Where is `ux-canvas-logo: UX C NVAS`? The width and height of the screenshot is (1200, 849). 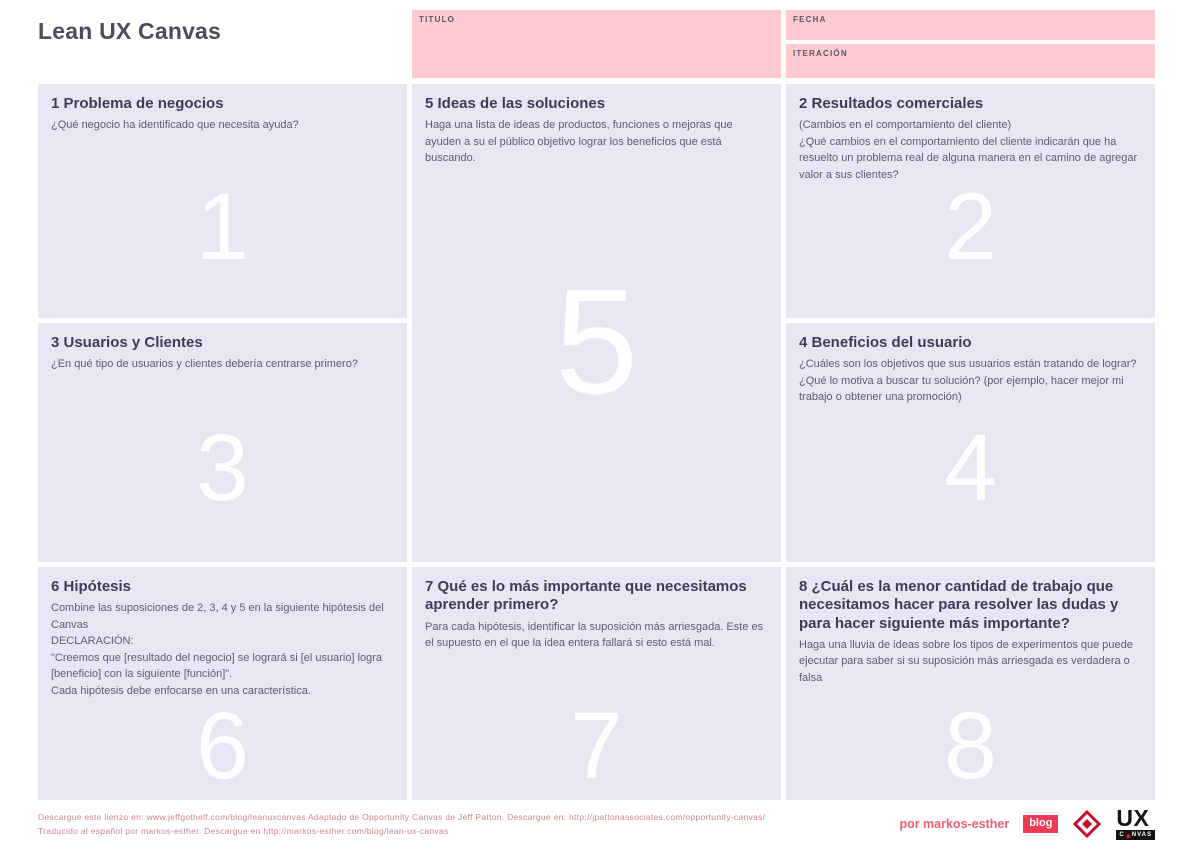 ux-canvas-logo: UX C NVAS is located at coordinates (1135, 822).